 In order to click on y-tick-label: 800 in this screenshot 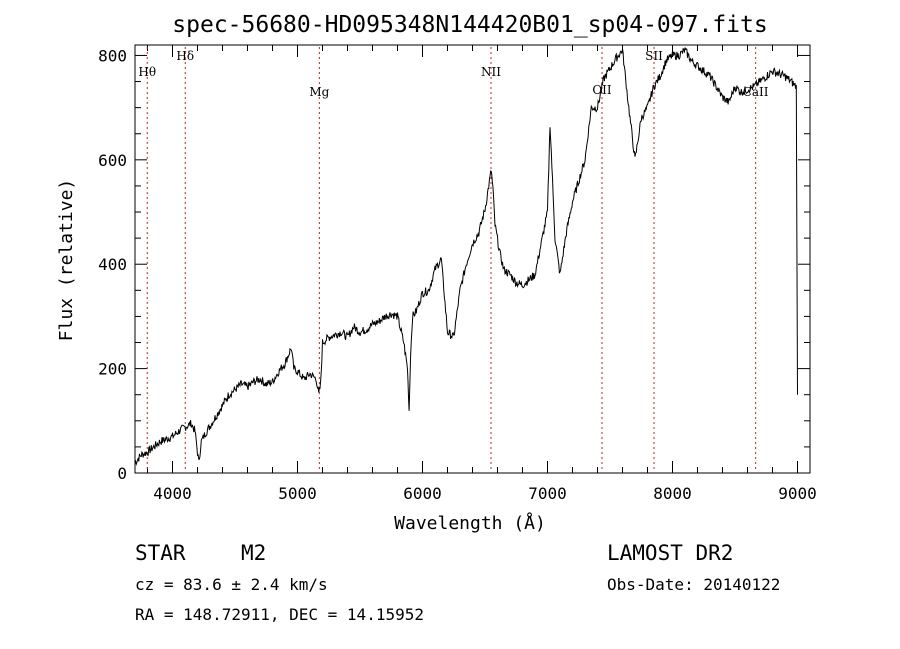, I will do `click(112, 55)`.